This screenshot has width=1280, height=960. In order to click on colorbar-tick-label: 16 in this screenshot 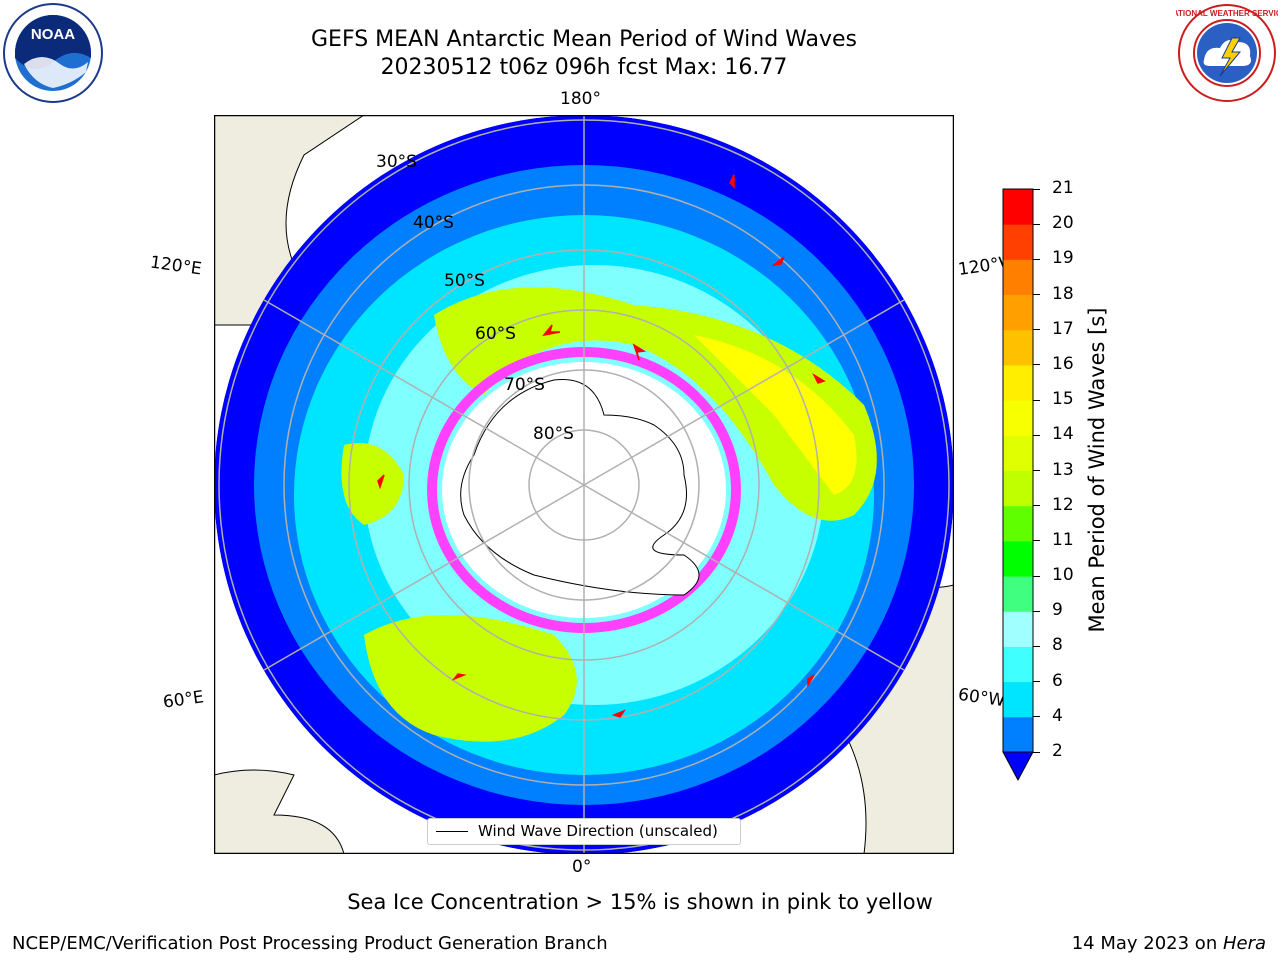, I will do `click(1063, 363)`.